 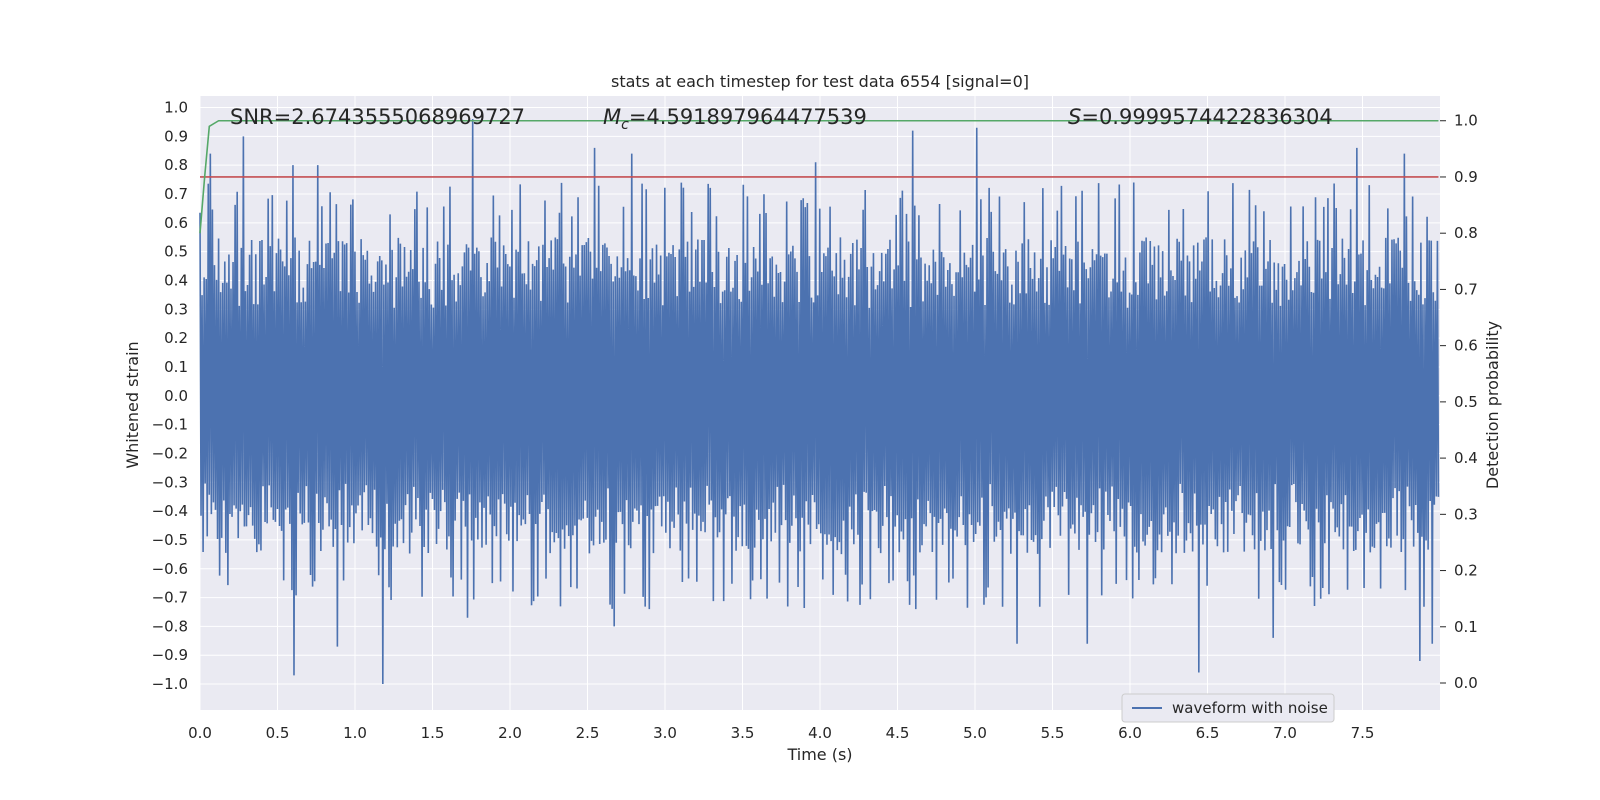 What do you see at coordinates (170, 511) in the screenshot?
I see `y-tick-label: −0.4` at bounding box center [170, 511].